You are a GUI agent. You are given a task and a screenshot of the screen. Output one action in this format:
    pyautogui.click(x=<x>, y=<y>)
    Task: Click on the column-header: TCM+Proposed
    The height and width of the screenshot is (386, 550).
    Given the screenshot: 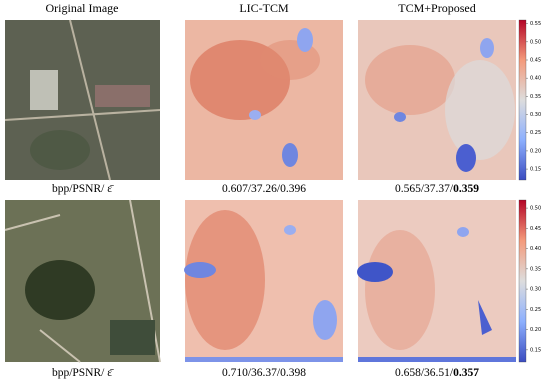 What is the action you would take?
    pyautogui.click(x=436, y=8)
    